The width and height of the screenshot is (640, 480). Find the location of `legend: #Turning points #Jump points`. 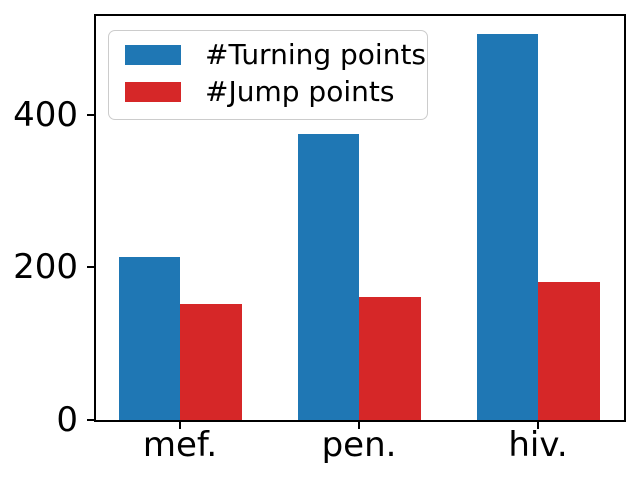

legend: #Turning points #Jump points is located at coordinates (268, 75).